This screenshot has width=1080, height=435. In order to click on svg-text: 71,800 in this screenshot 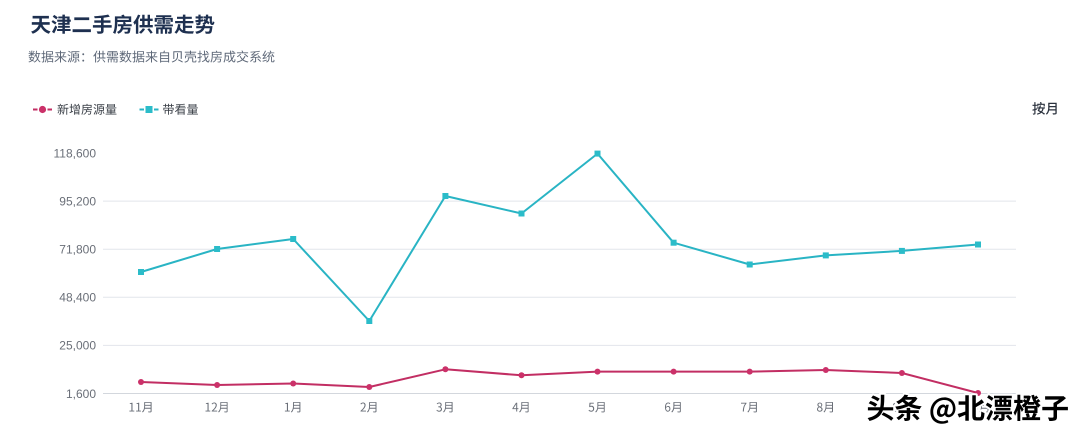, I will do `click(77, 250)`.